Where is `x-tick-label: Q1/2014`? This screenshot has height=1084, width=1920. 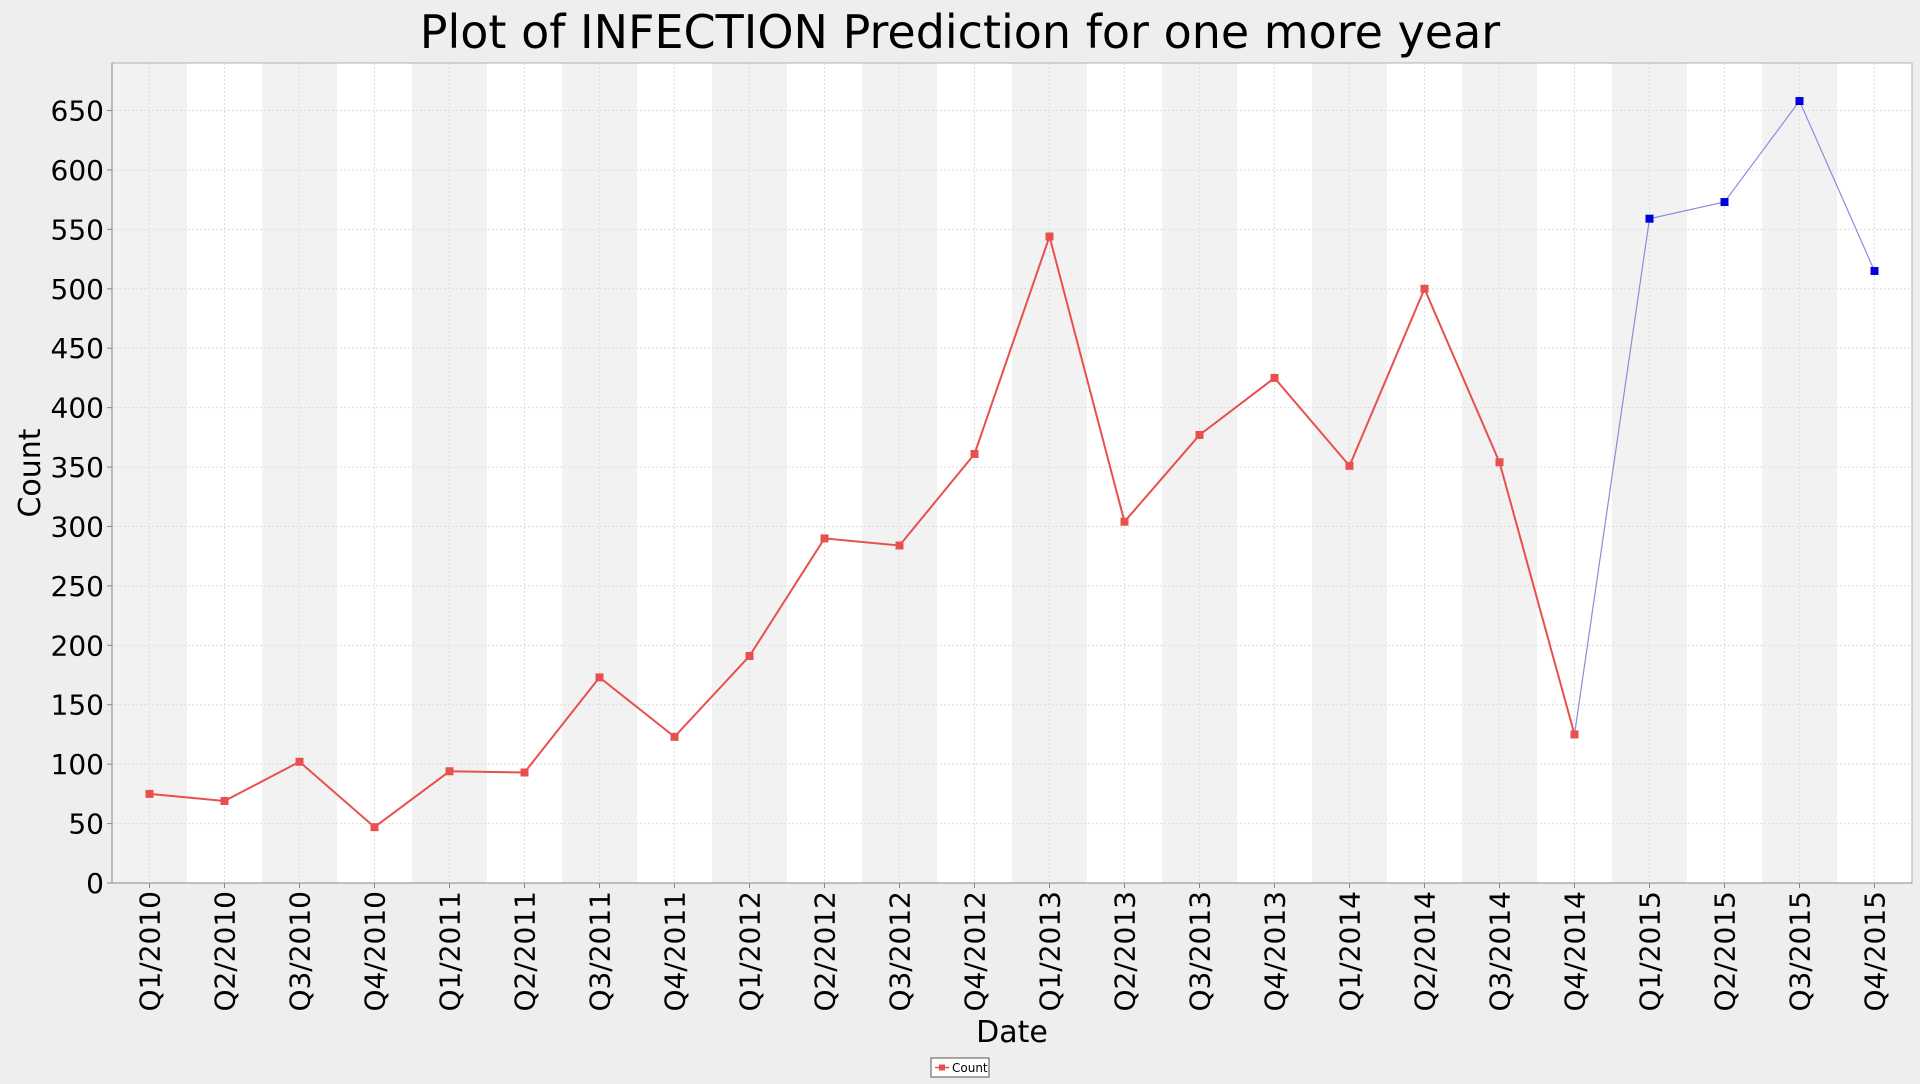
x-tick-label: Q1/2014 is located at coordinates (1350, 951).